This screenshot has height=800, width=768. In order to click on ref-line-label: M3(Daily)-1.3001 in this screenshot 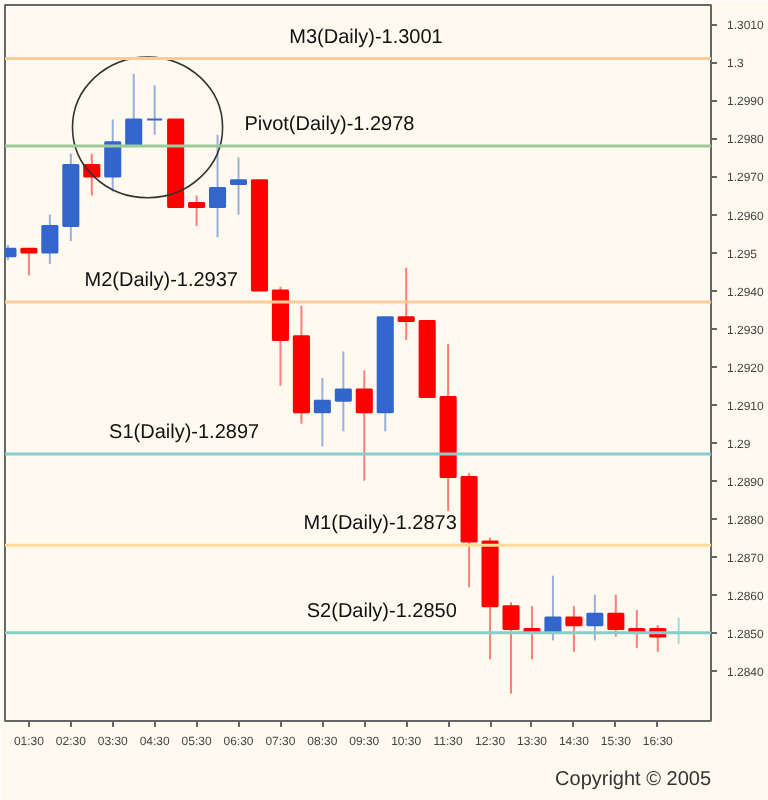, I will do `click(366, 37)`.